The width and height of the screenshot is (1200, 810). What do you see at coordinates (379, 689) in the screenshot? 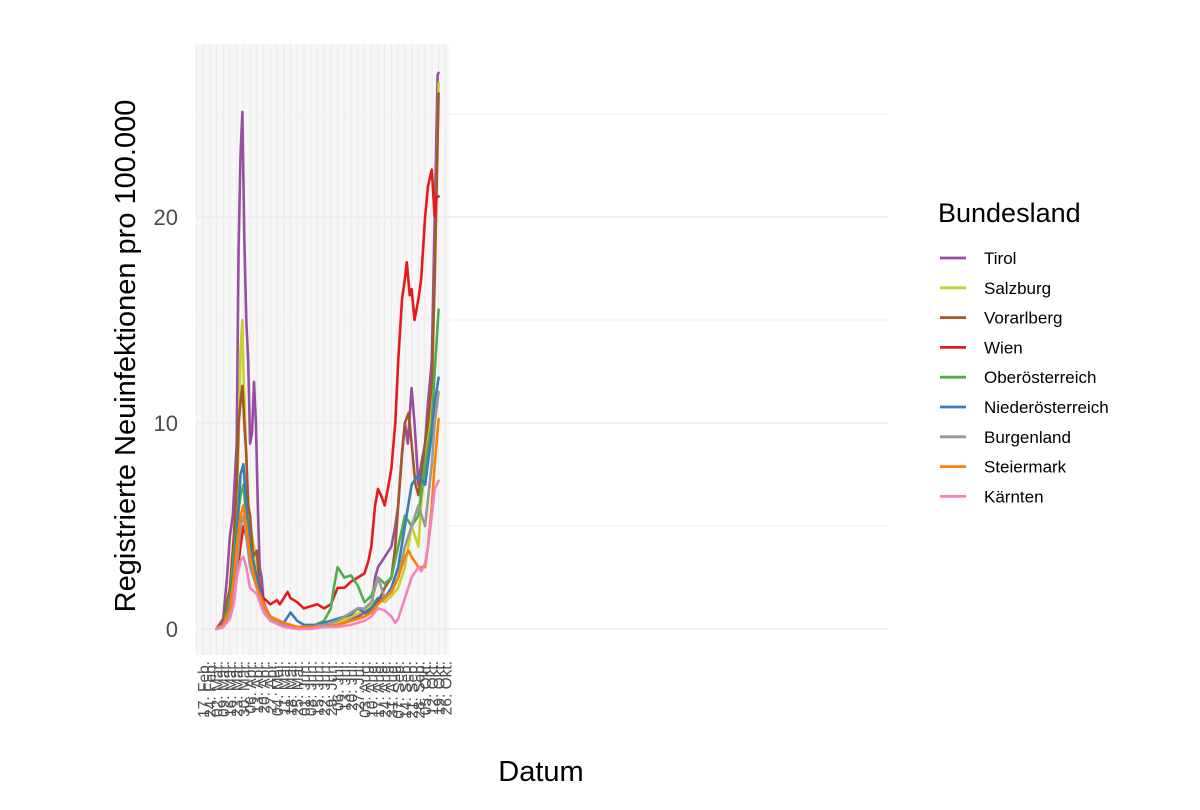
I see `x-tick-label: 17. Aug.` at bounding box center [379, 689].